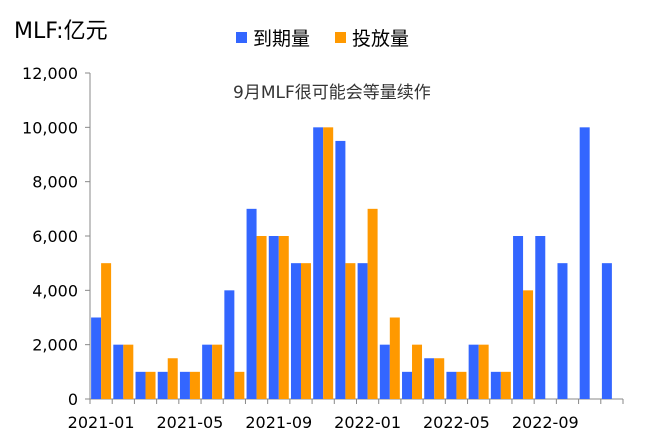 This screenshot has width=659, height=443. I want to click on x-tick-label: 2021-01, so click(101, 422).